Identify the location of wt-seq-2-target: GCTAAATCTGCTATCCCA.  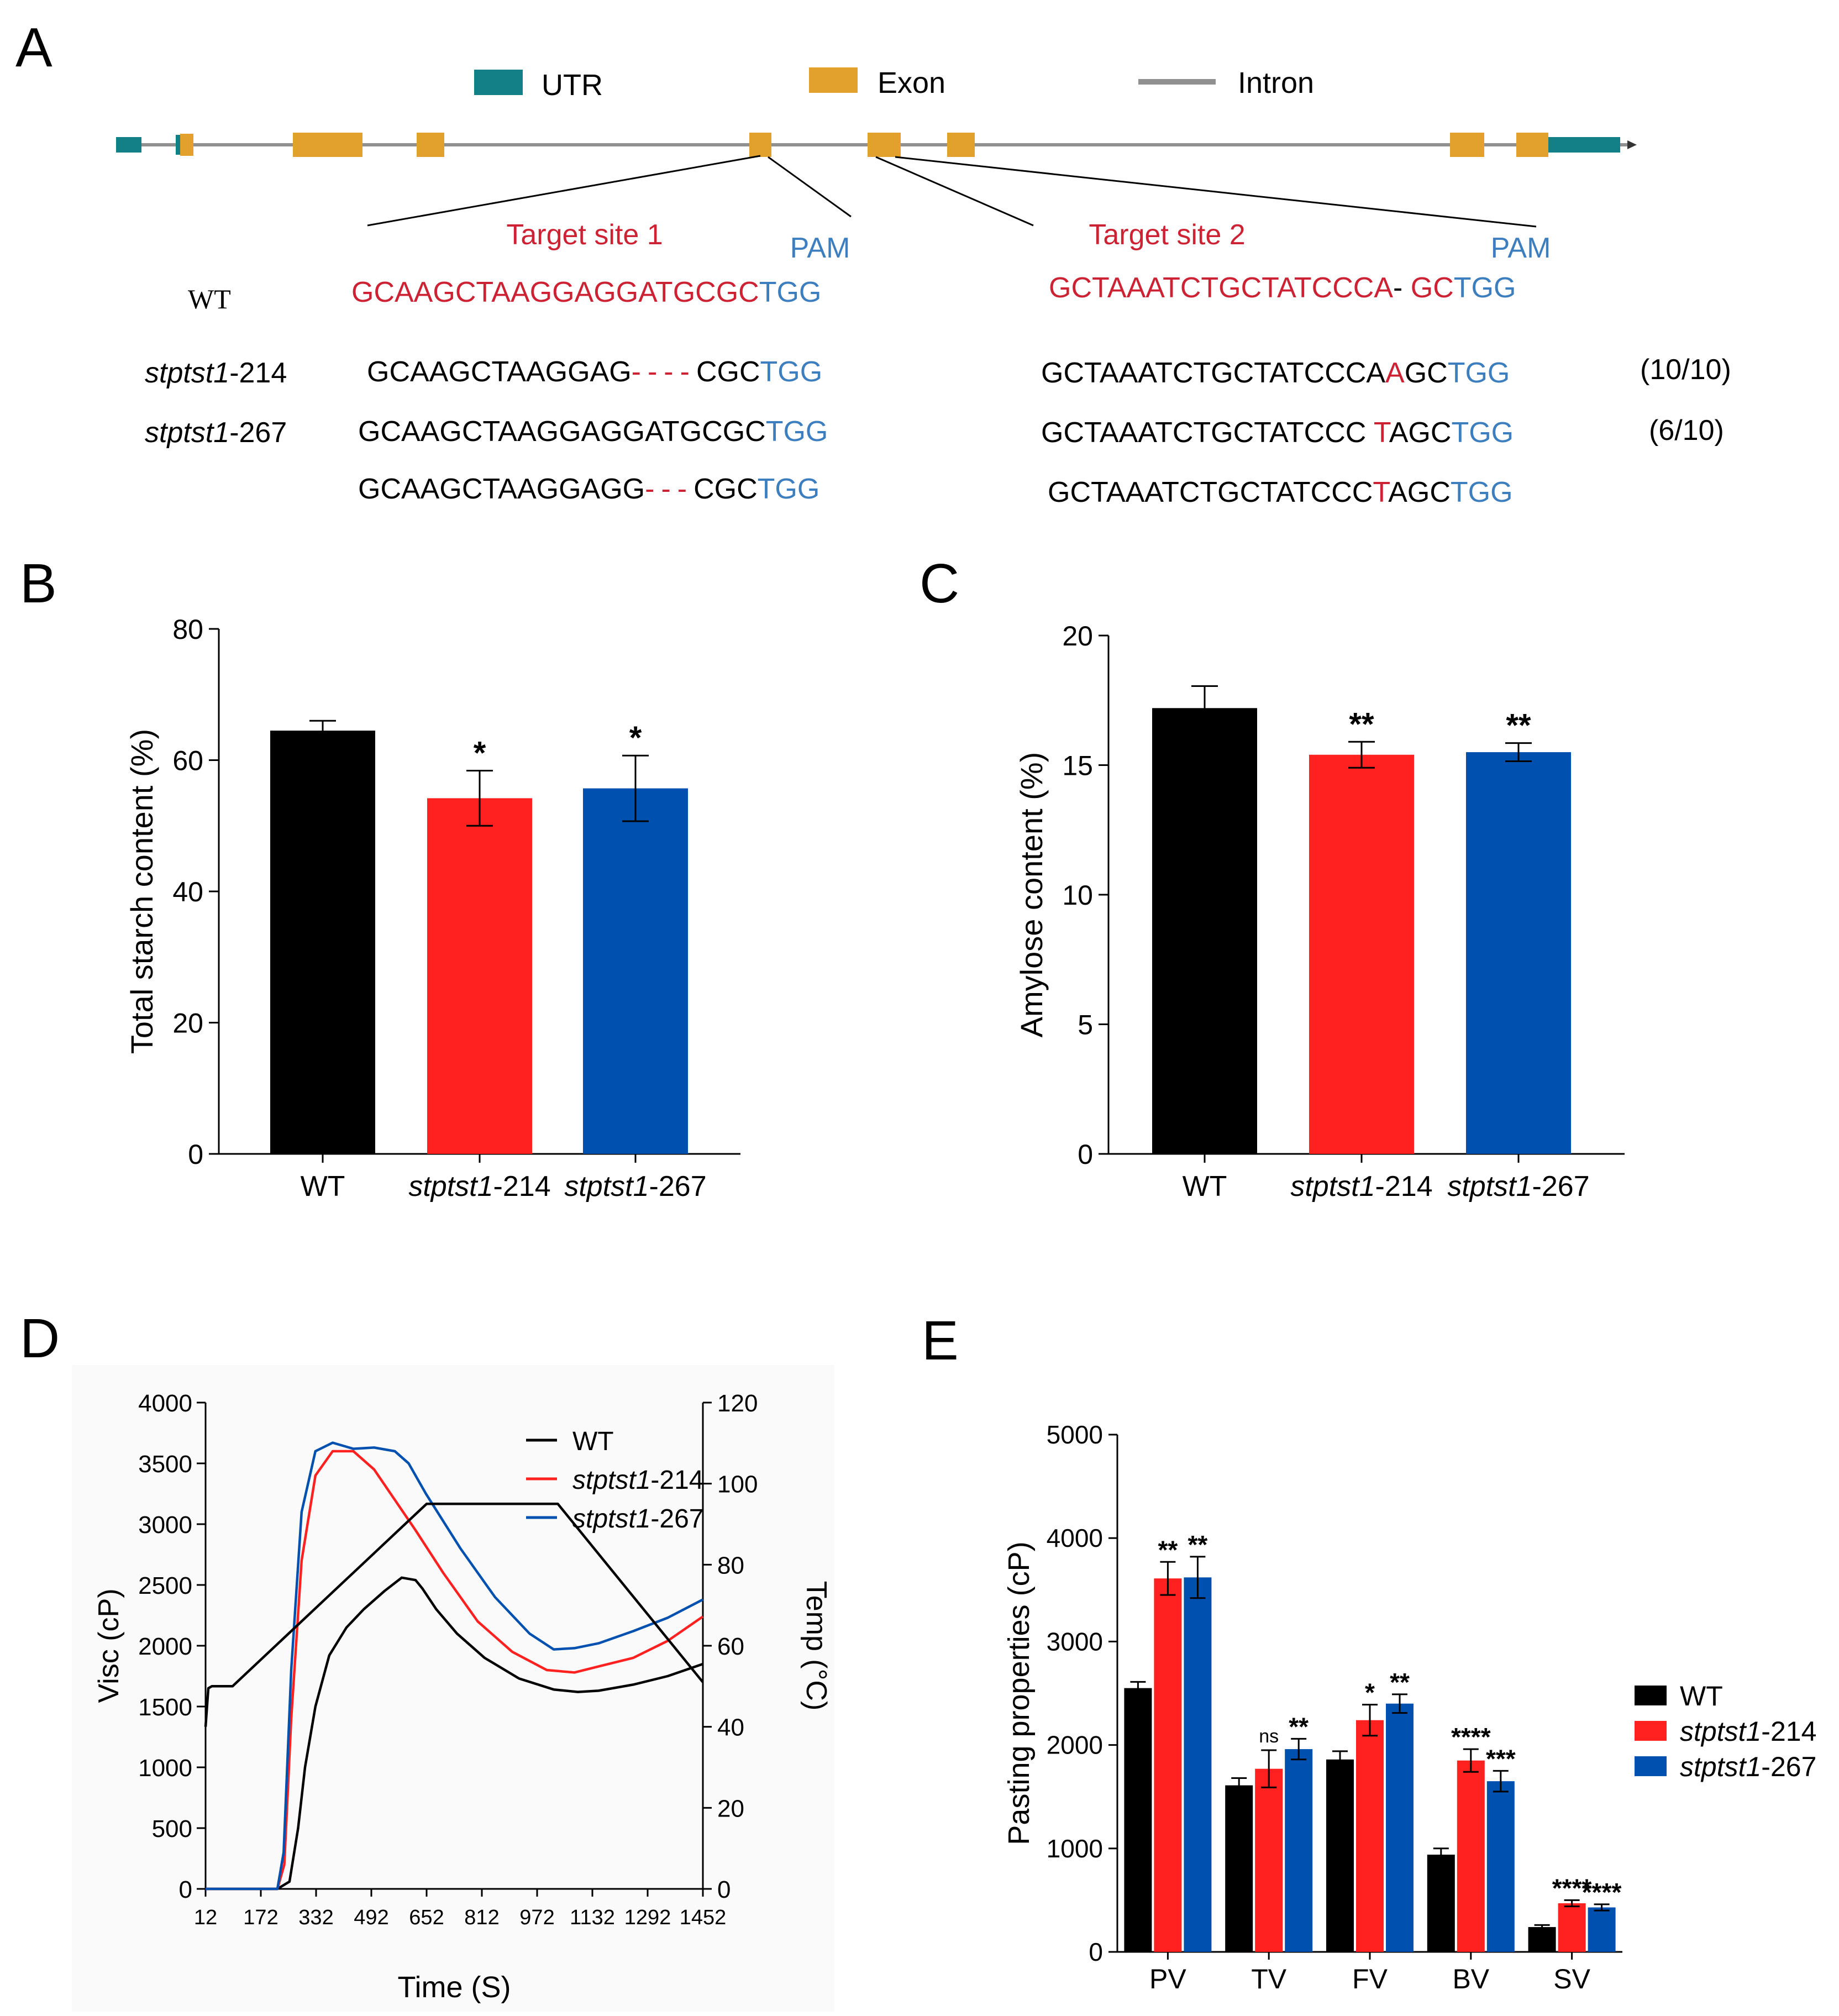
(1221, 288).